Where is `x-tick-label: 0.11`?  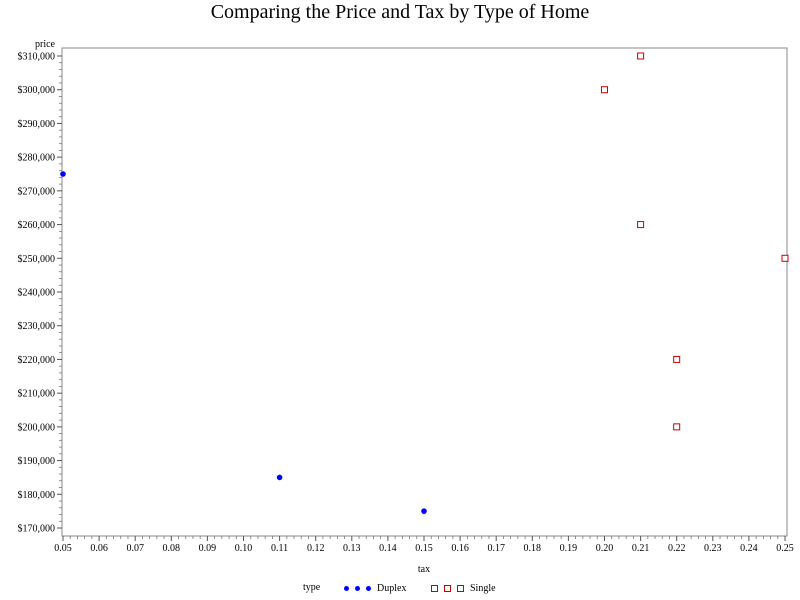
x-tick-label: 0.11 is located at coordinates (279, 548).